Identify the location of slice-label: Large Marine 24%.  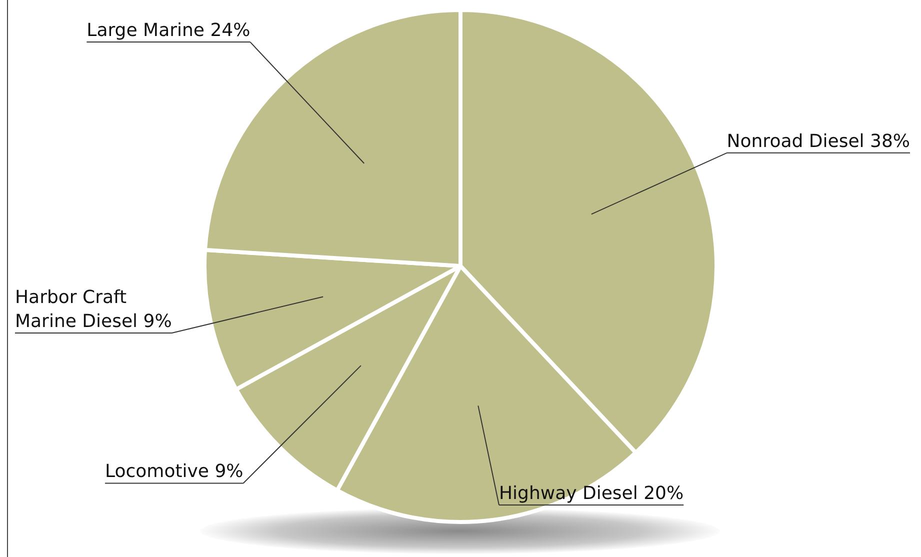
(168, 31).